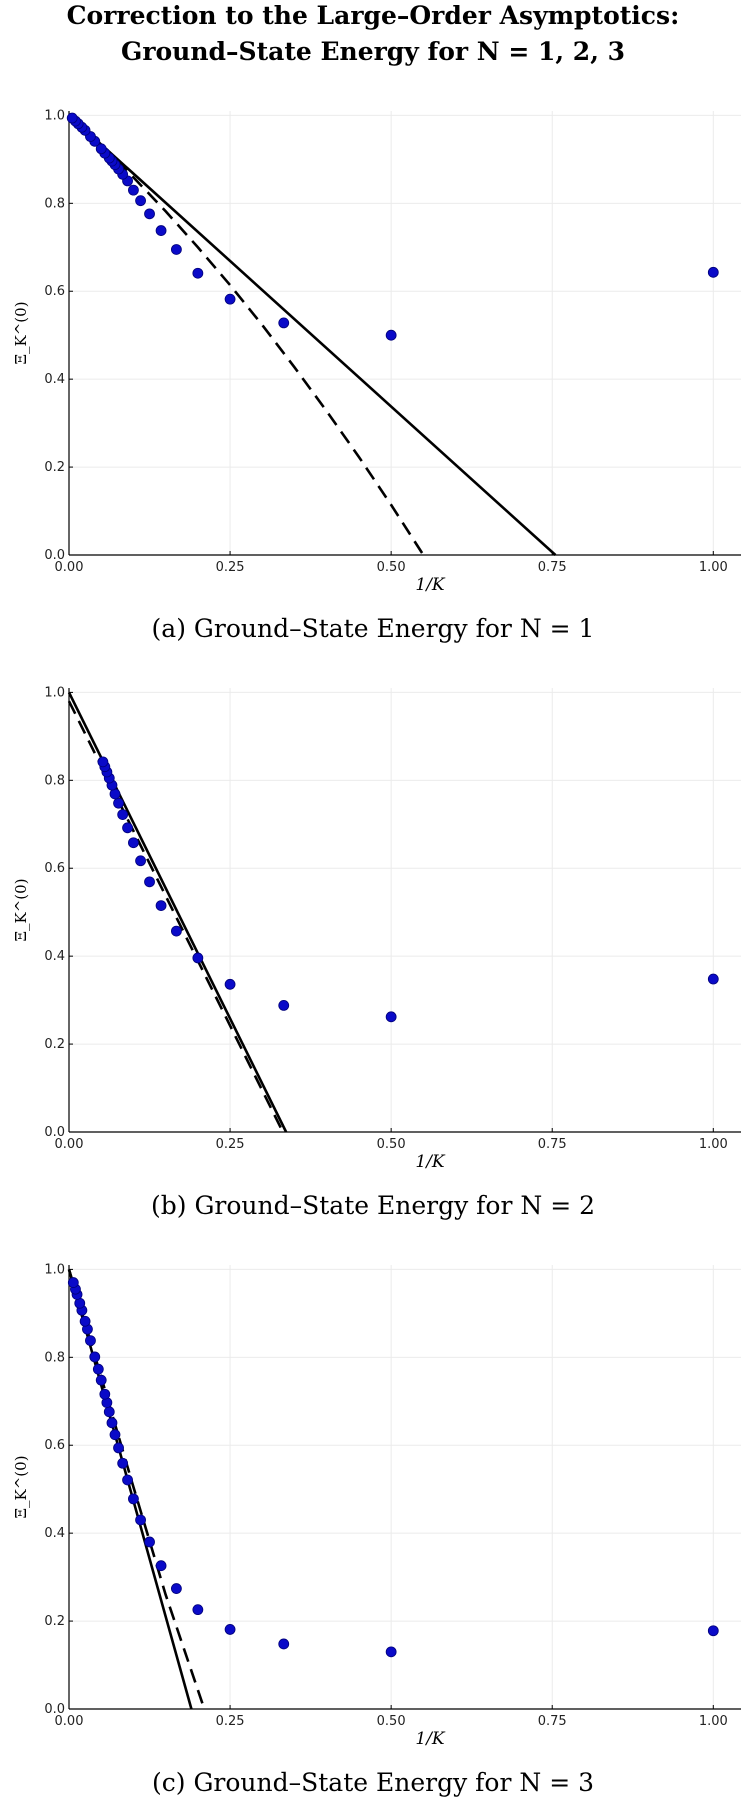  I want to click on figure-title: Ground–State Energy for N = 1, 2, 3, so click(373, 51).